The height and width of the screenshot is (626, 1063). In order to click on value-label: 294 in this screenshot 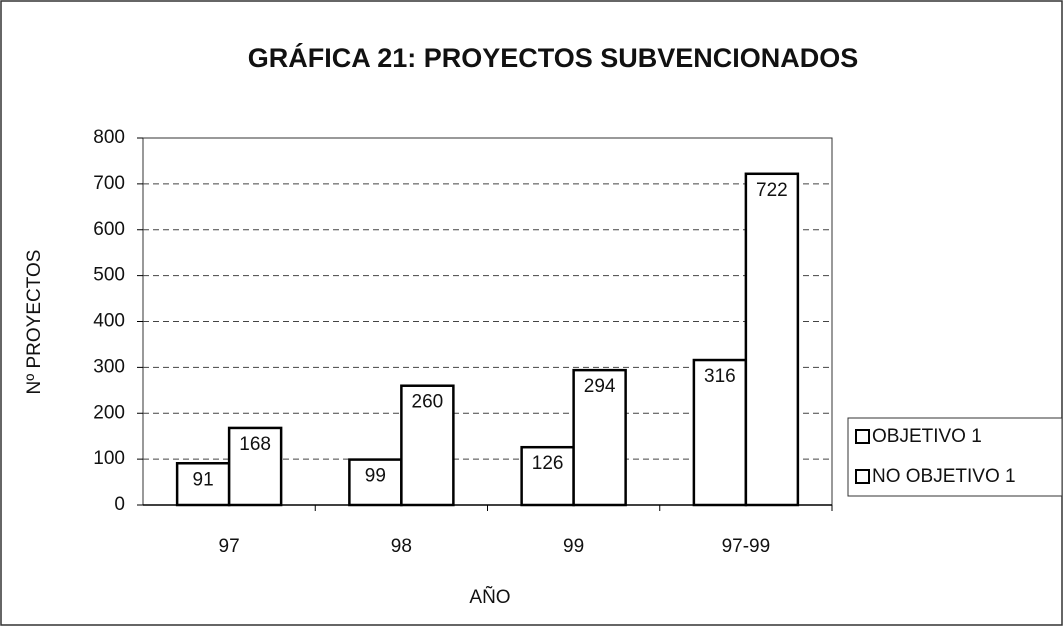, I will do `click(600, 386)`.